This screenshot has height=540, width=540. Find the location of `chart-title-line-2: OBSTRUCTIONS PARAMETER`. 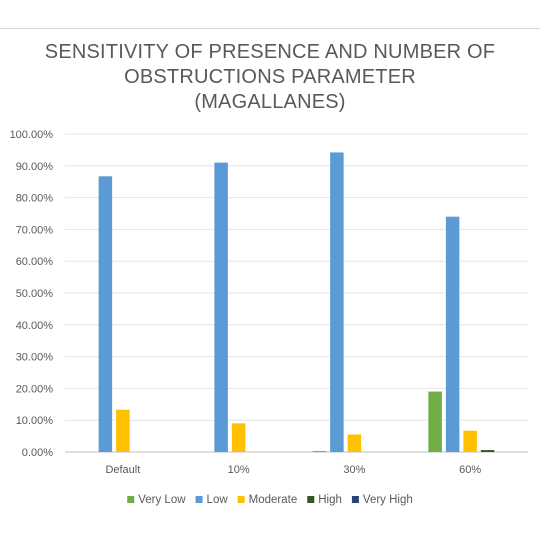

chart-title-line-2: OBSTRUCTIONS PARAMETER is located at coordinates (270, 77).